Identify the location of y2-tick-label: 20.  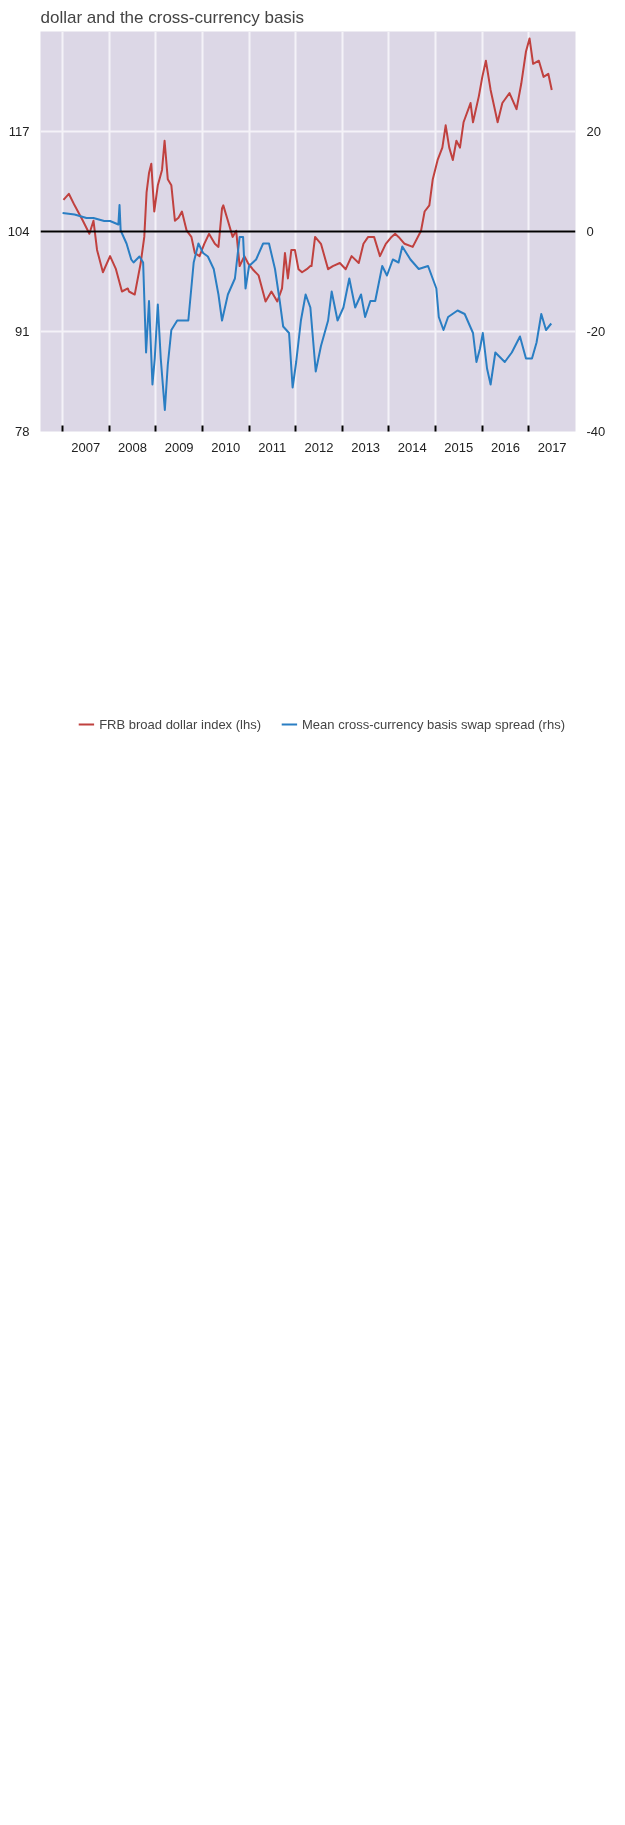
(593, 131).